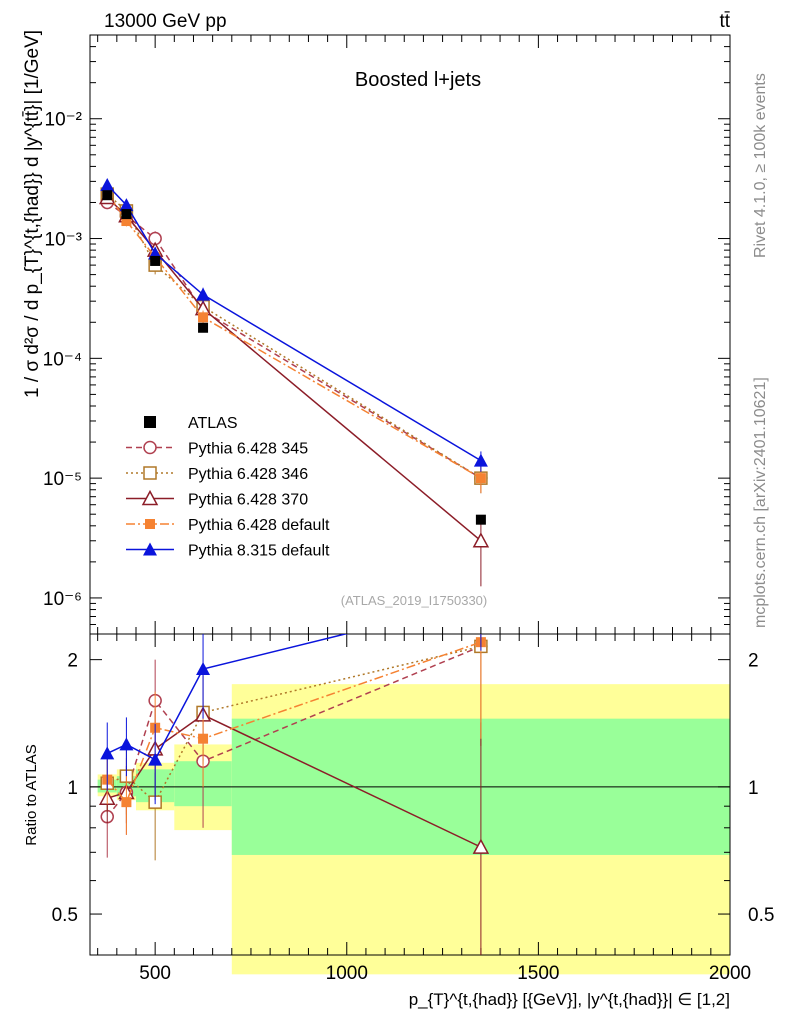 This screenshot has width=786, height=1024. I want to click on process-label: tt̄, so click(724, 21).